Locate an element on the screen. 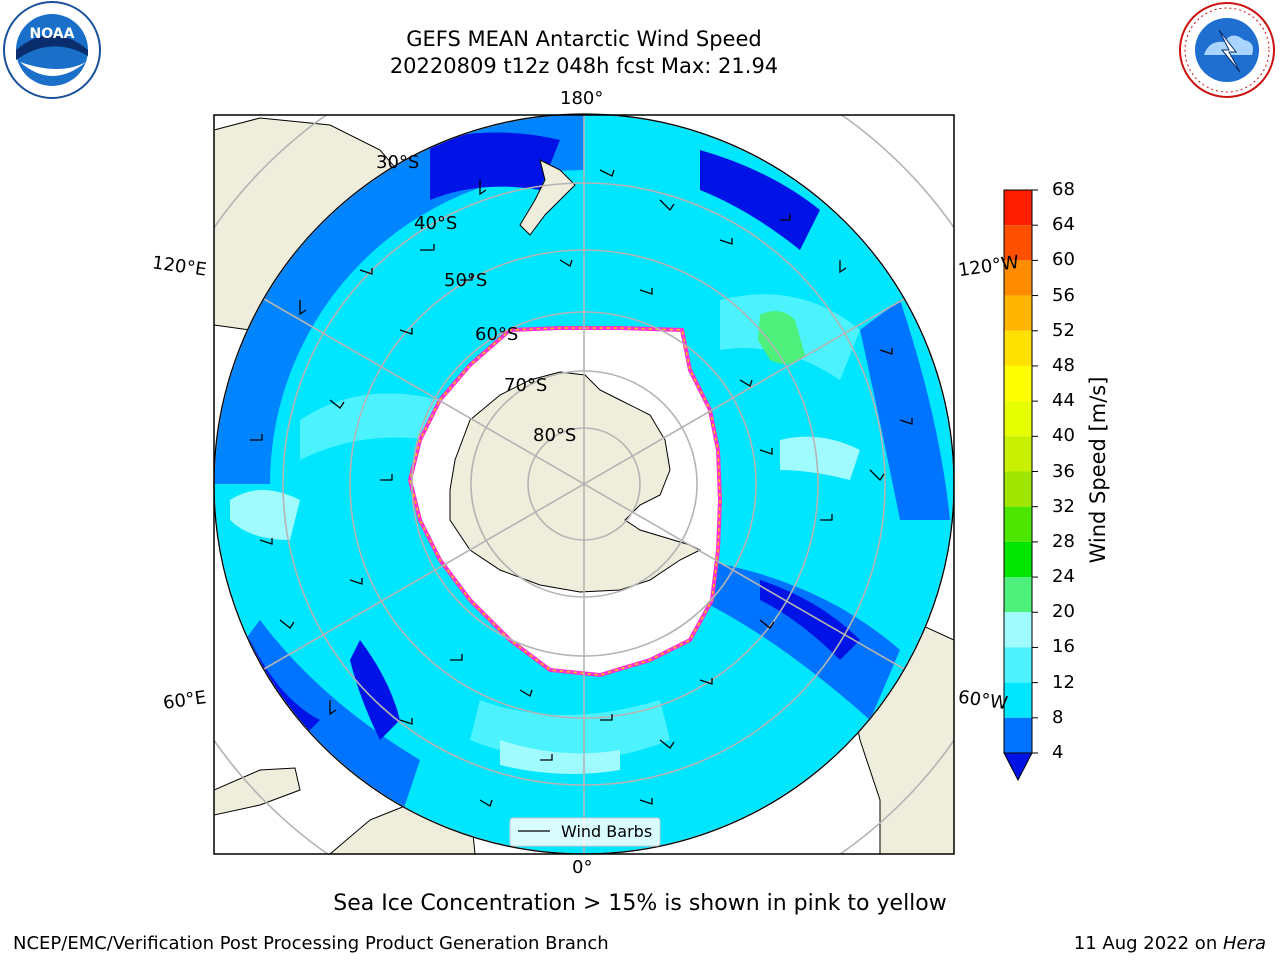  footer-date: 11 Aug 2022 on Hera is located at coordinates (1170, 943).